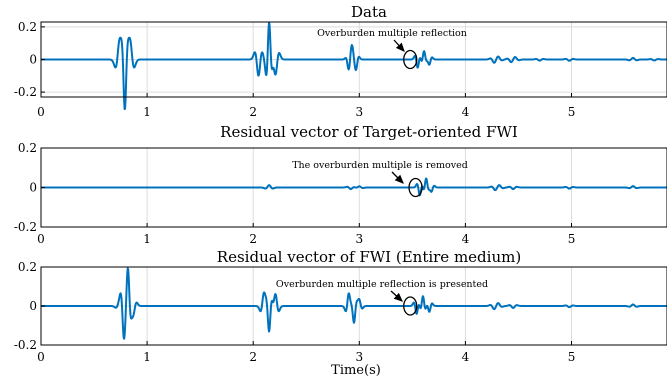 The image size is (667, 378). Describe the element at coordinates (369, 132) in the screenshot. I see `chart-title: Residual vector of Target-oriented FWI` at that location.